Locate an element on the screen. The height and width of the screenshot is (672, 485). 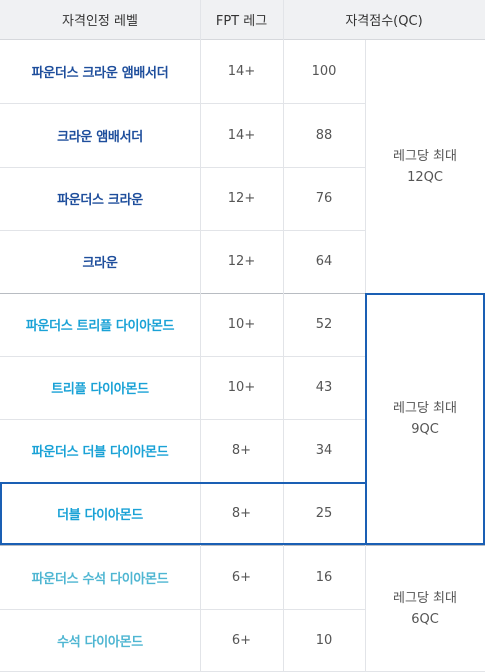
qc-group-value: 9QC is located at coordinates (425, 429).